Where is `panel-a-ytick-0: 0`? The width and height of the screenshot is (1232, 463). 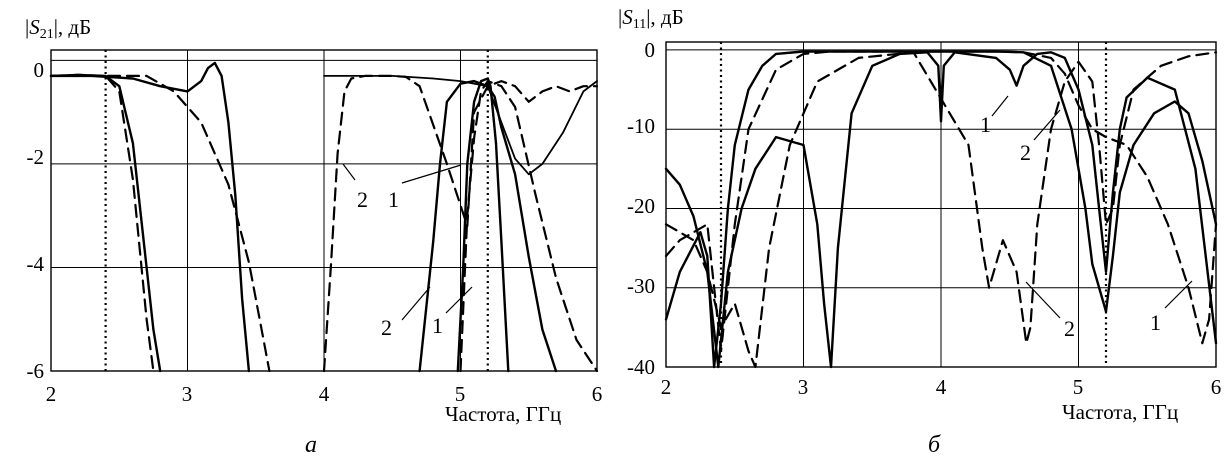
panel-a-ytick-0: 0 is located at coordinates (39, 70).